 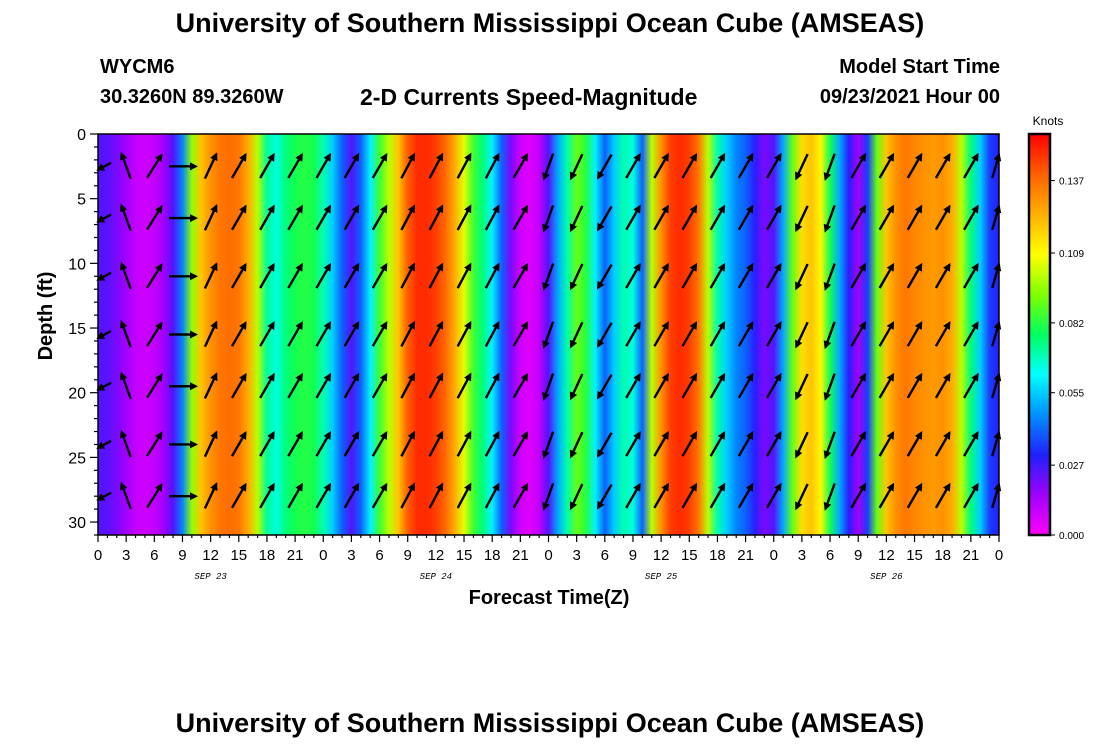 I want to click on y-tick-label: 30, so click(x=77, y=523).